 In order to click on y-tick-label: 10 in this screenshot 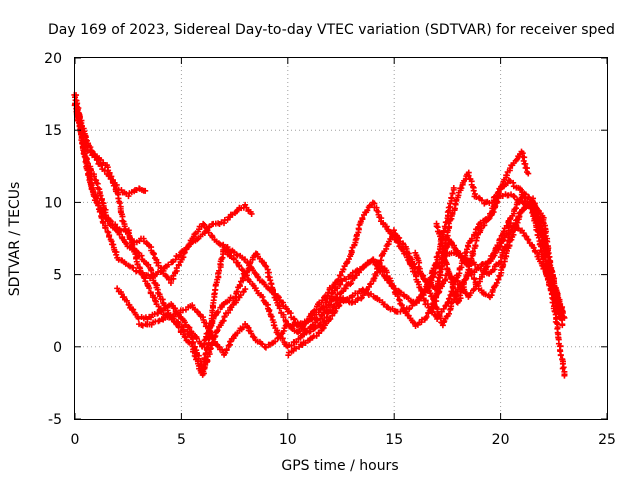, I will do `click(53, 203)`.